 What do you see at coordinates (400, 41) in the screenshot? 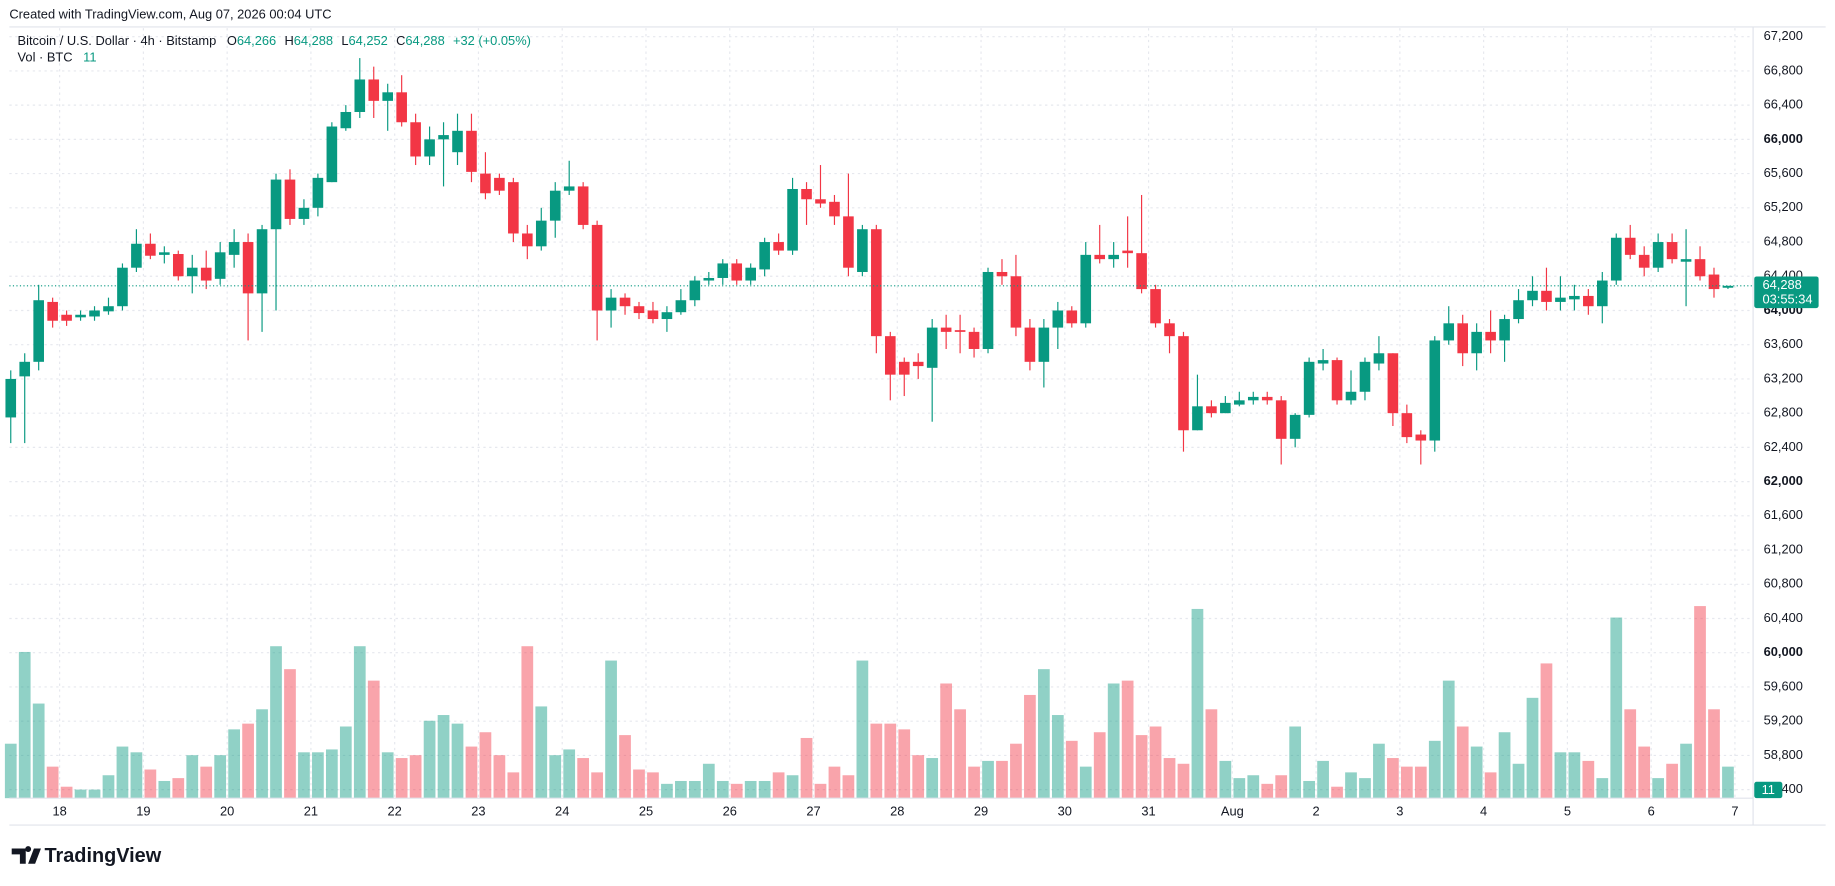
I see `c-label: C` at bounding box center [400, 41].